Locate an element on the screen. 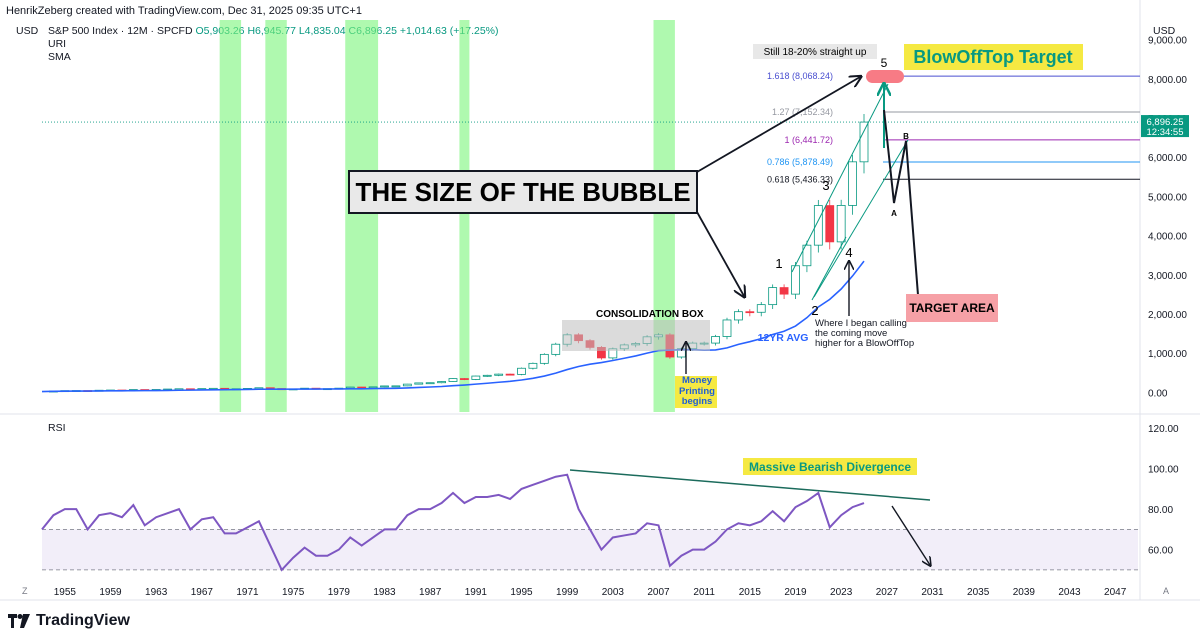 The width and height of the screenshot is (1200, 643). year-tick-label: 2011 is located at coordinates (704, 592).